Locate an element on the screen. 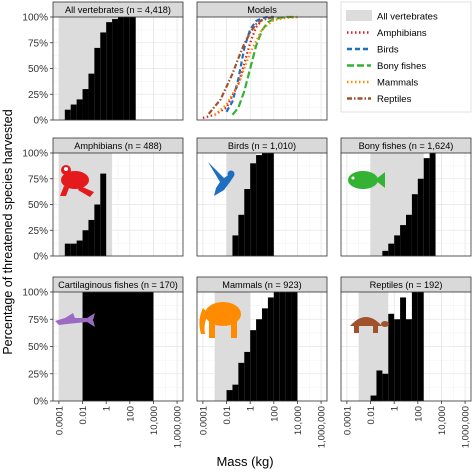 The height and width of the screenshot is (474, 474). panel: Amphibians (n = 488) 0% 25% 50% 75% 100% is located at coordinates (103, 200).